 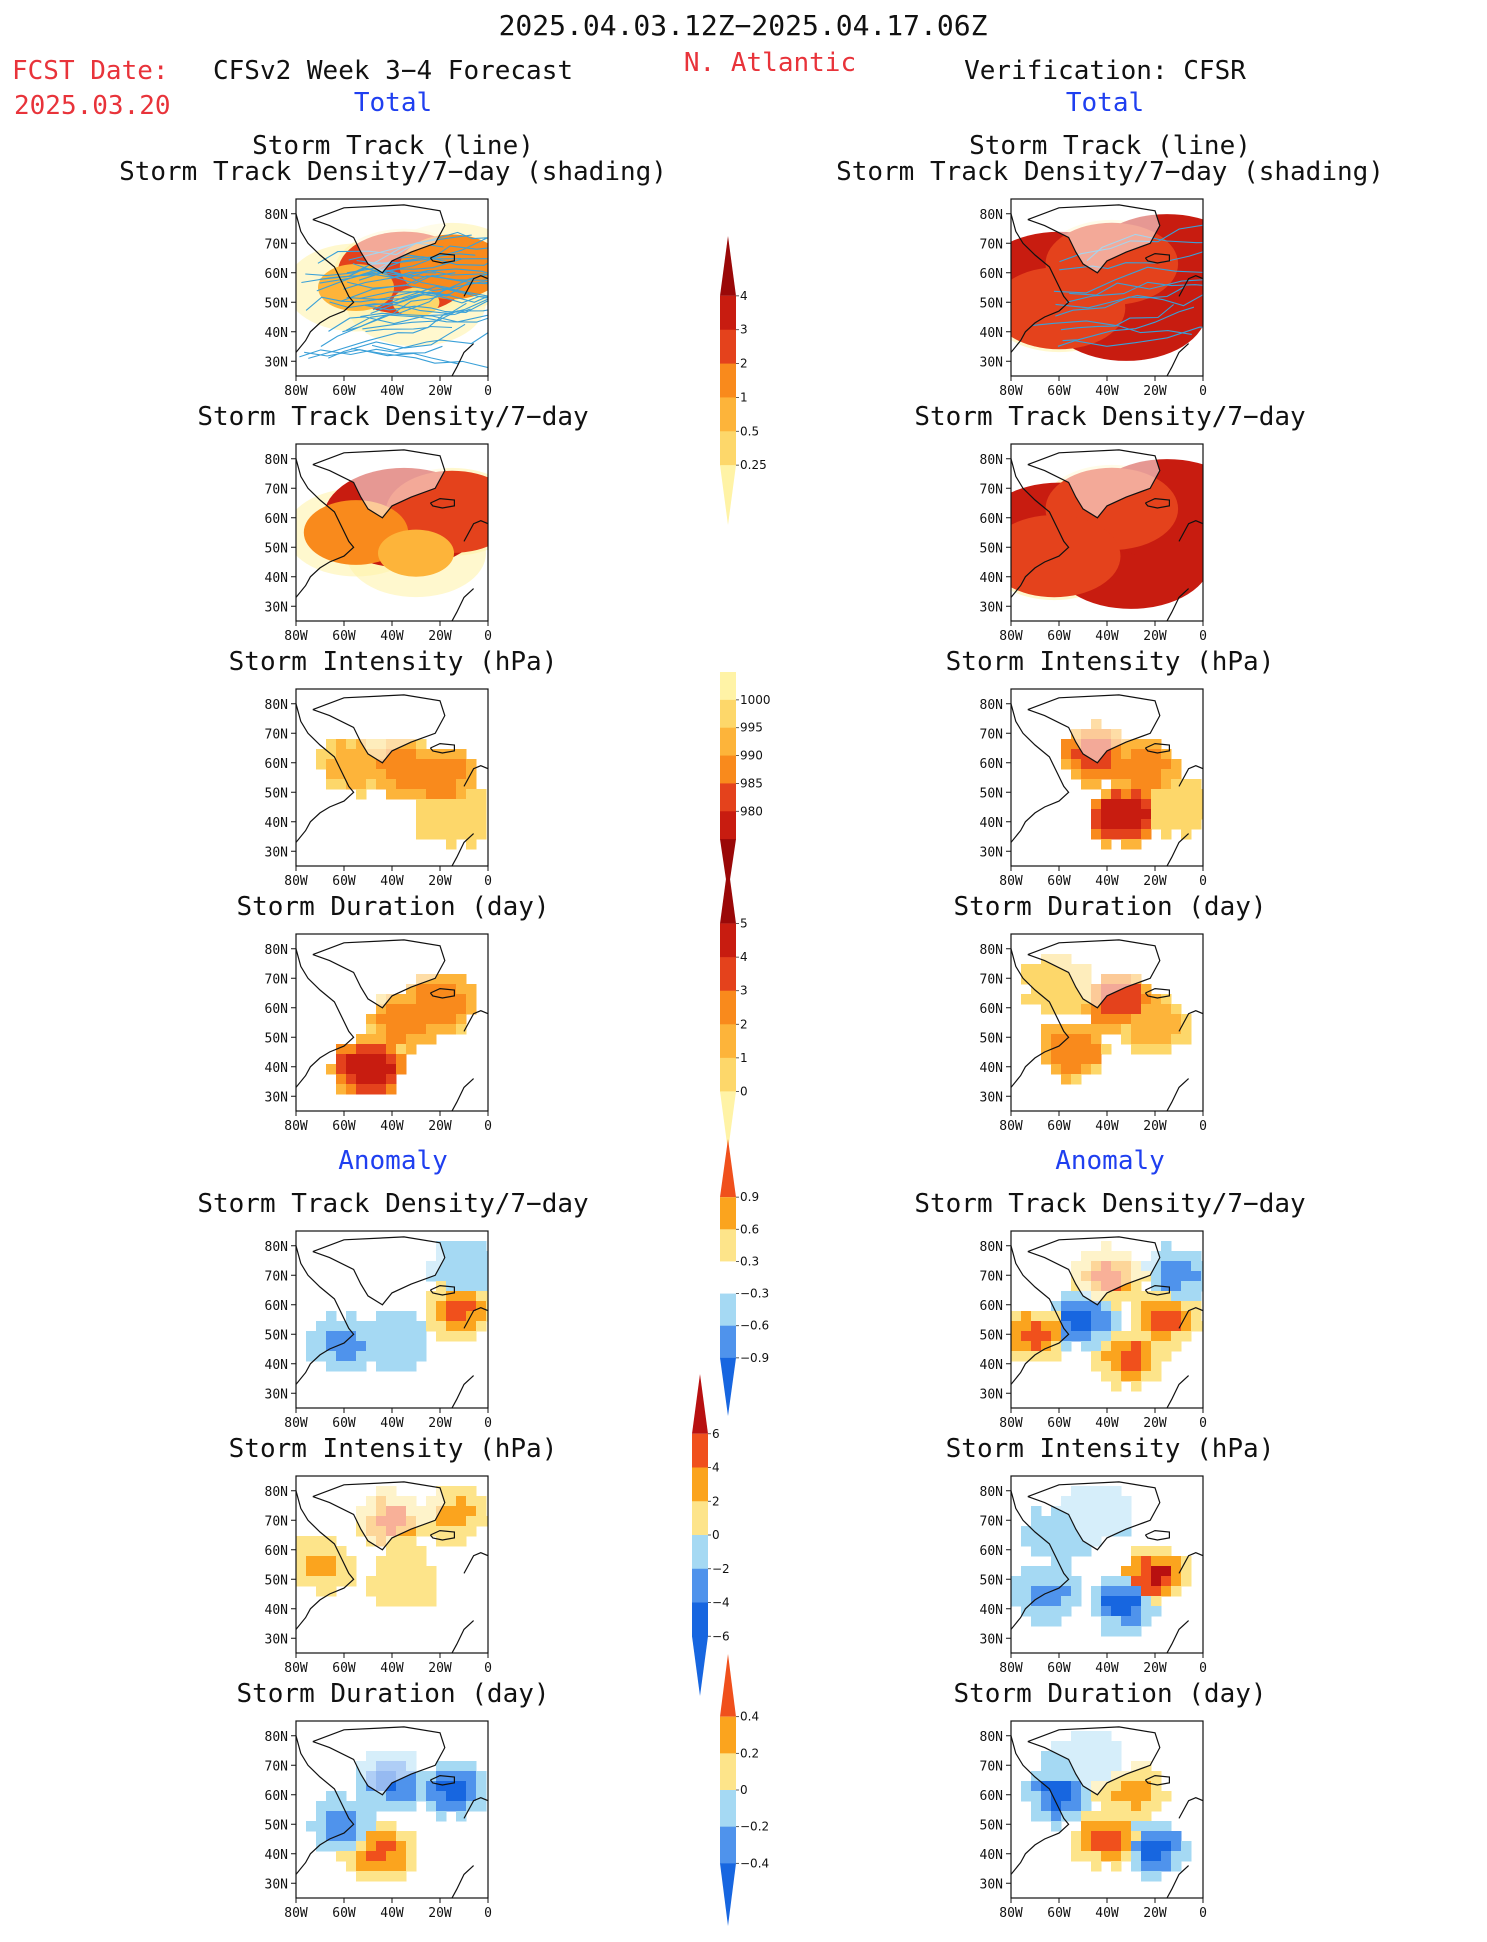 I want to click on colorbar-segment, so click(x=728, y=686).